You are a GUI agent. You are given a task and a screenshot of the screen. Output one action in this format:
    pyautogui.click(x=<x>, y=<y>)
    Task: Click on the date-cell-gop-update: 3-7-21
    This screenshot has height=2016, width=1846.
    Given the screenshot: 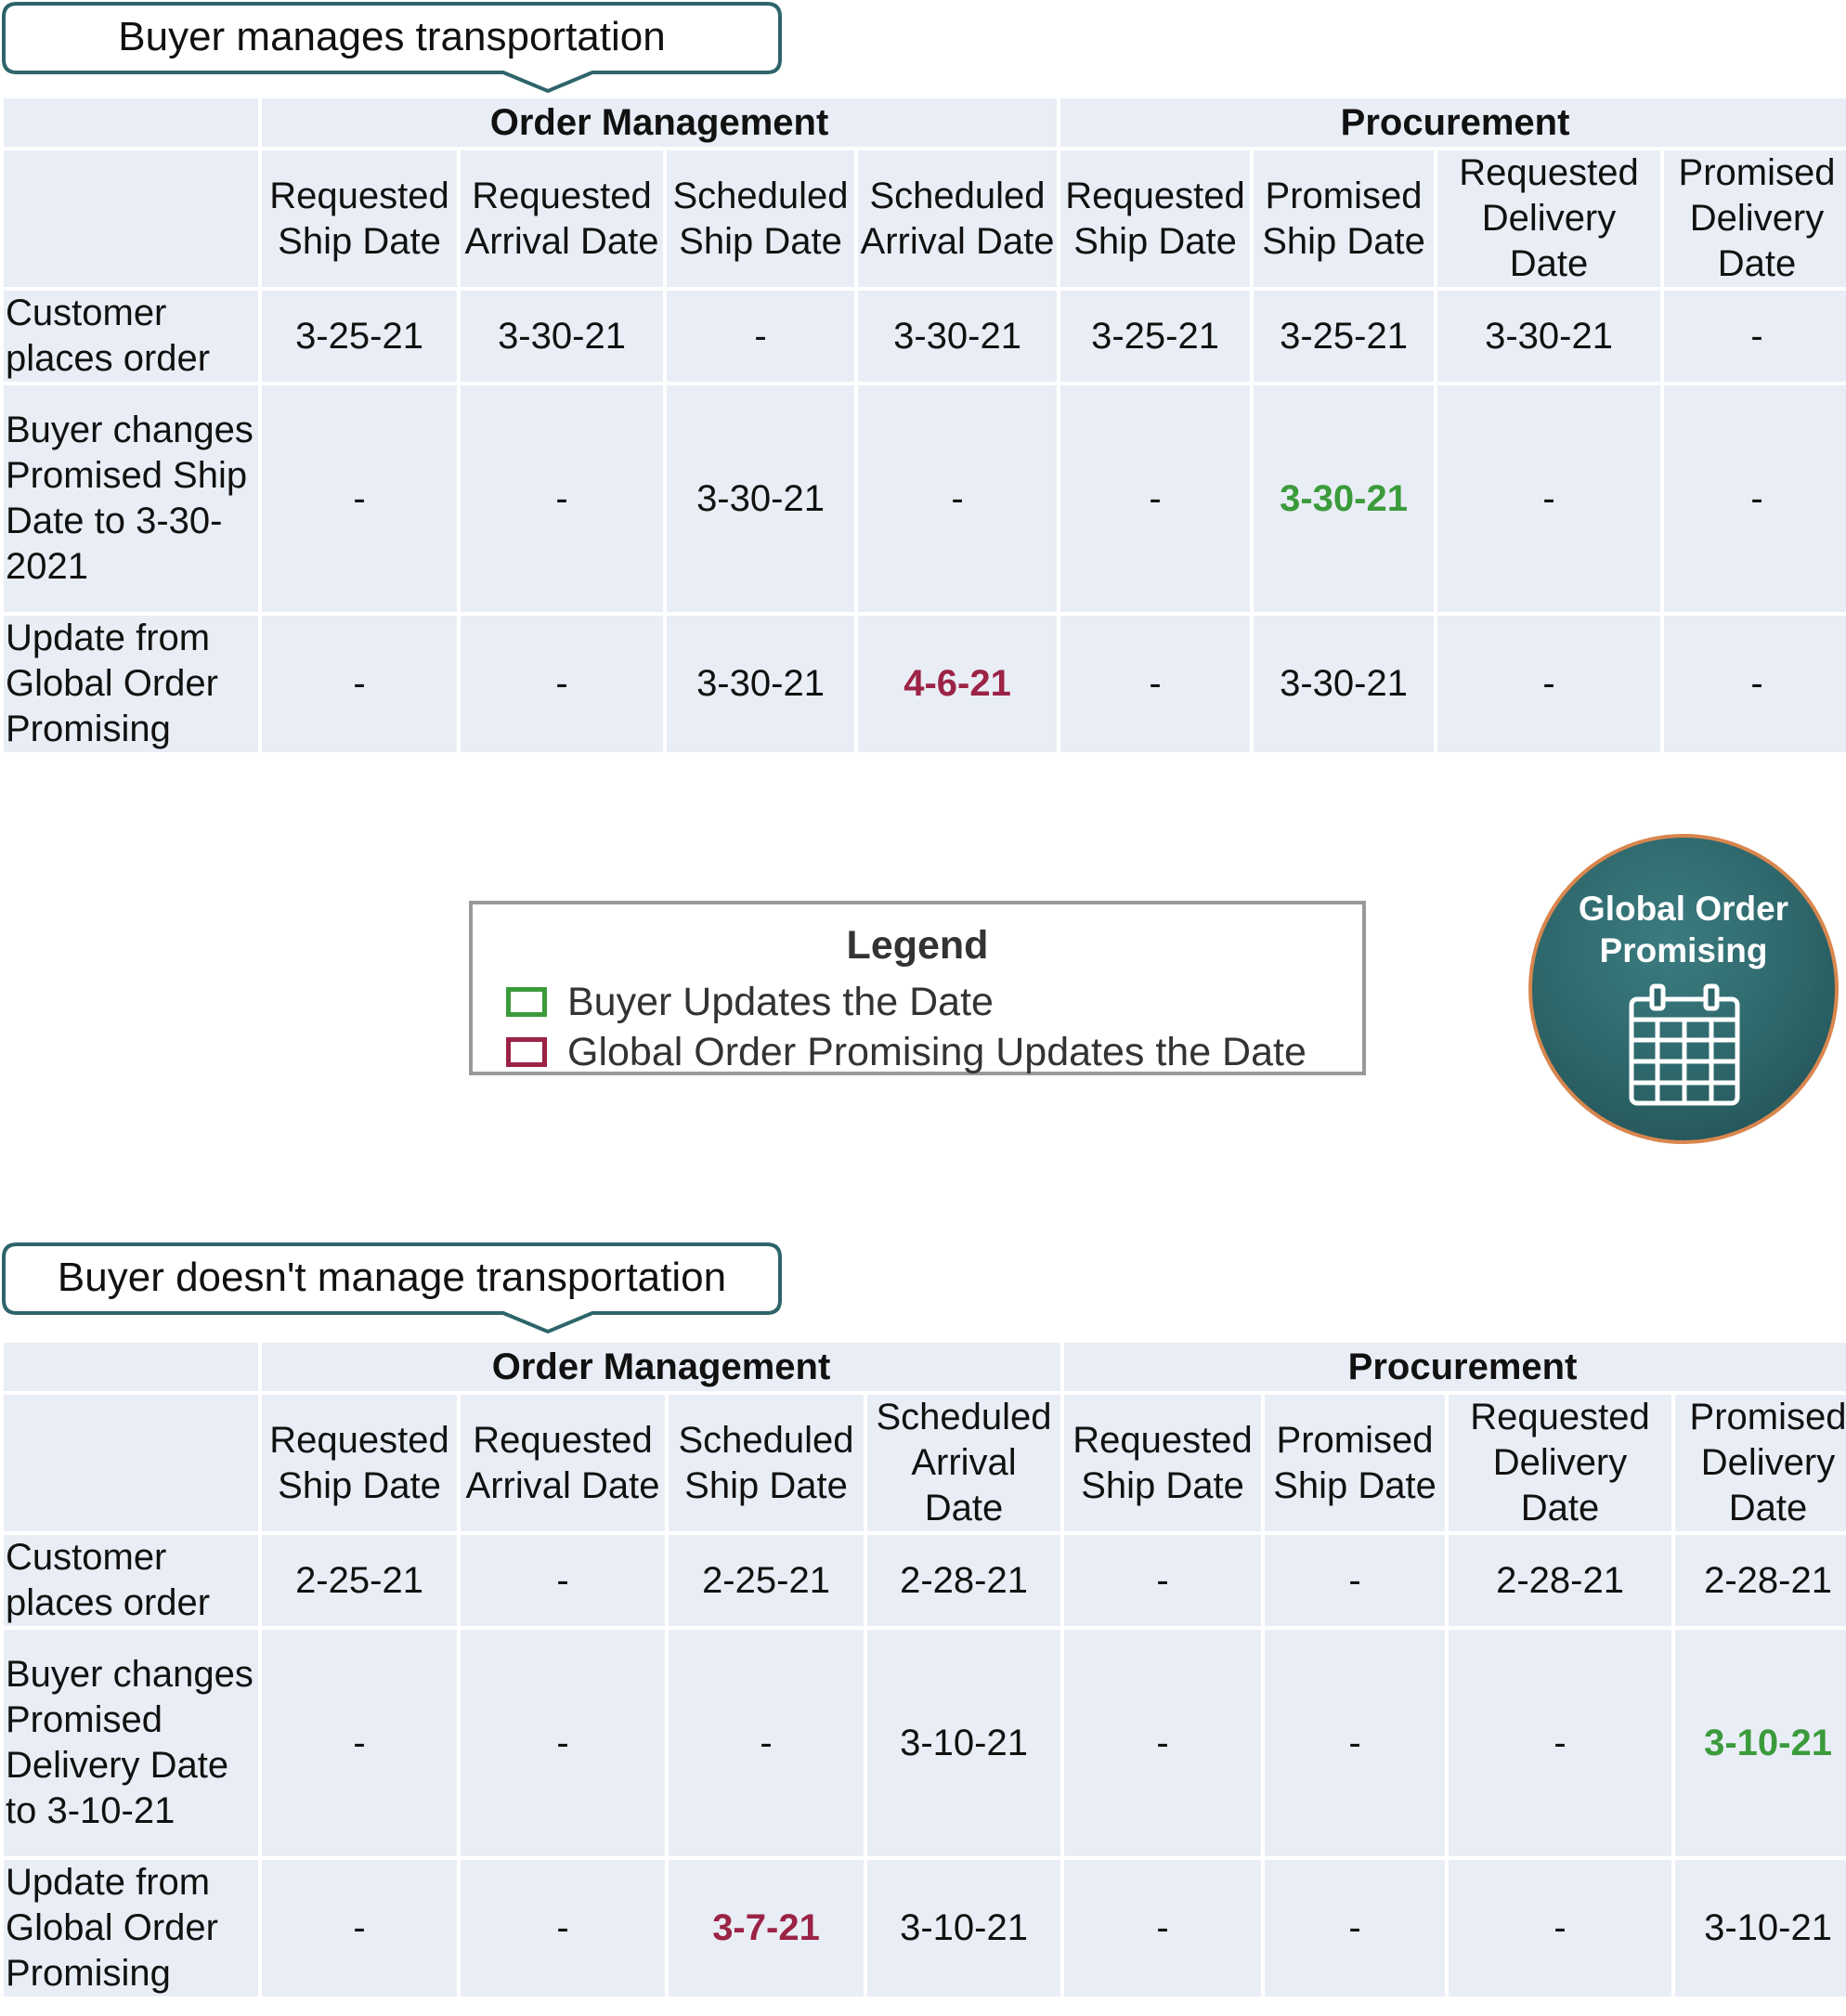 What is the action you would take?
    pyautogui.click(x=766, y=1928)
    